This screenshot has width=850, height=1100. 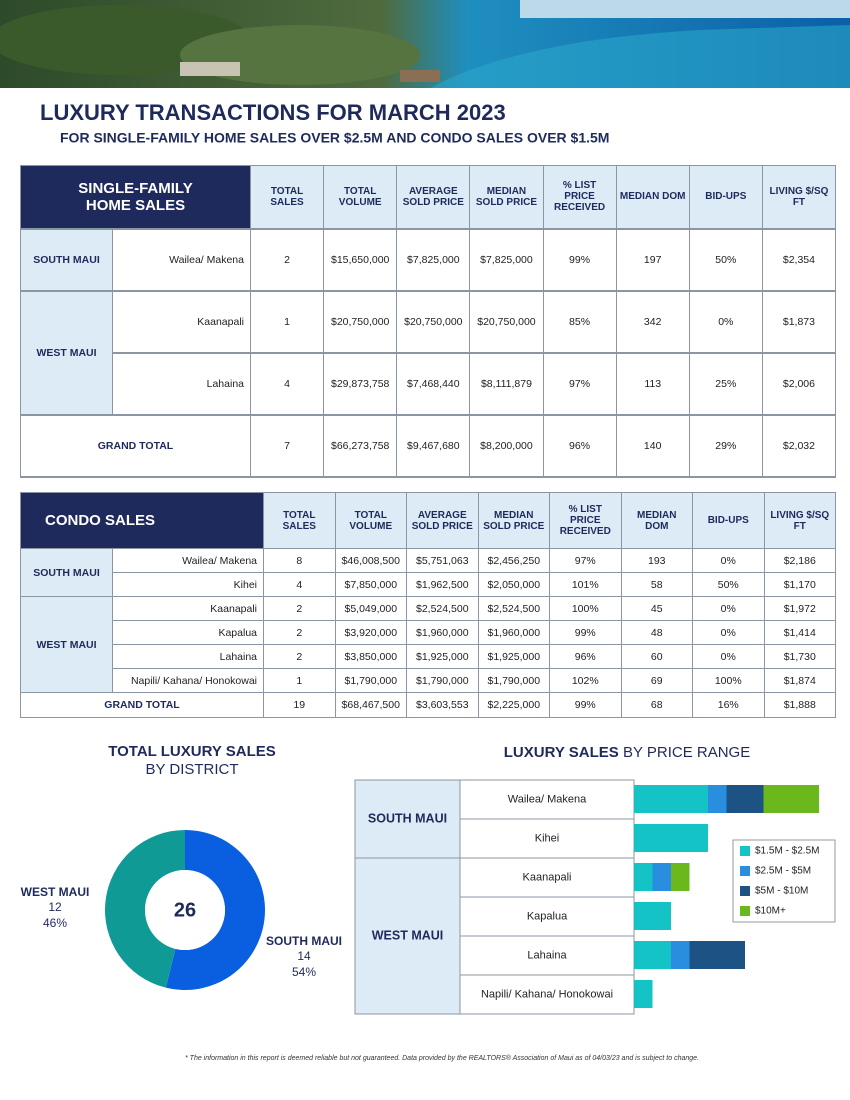 What do you see at coordinates (55, 923) in the screenshot?
I see `district-percent: 46%` at bounding box center [55, 923].